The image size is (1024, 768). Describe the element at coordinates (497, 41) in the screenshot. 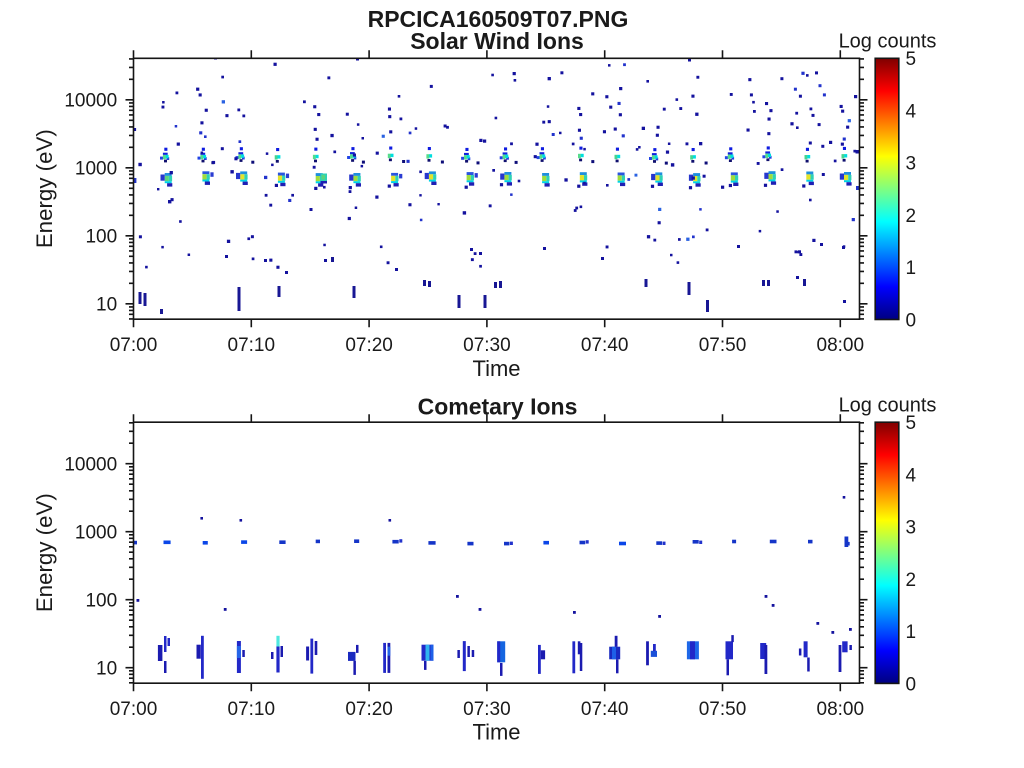

I see `svg-text: Solar Wind Ions` at that location.